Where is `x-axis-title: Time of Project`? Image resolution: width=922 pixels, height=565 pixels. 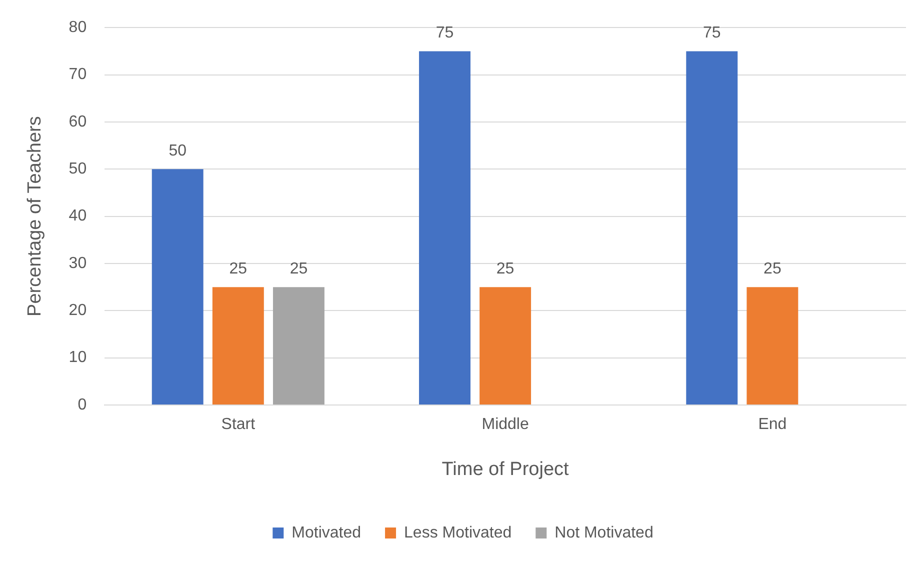 x-axis-title: Time of Project is located at coordinates (506, 469).